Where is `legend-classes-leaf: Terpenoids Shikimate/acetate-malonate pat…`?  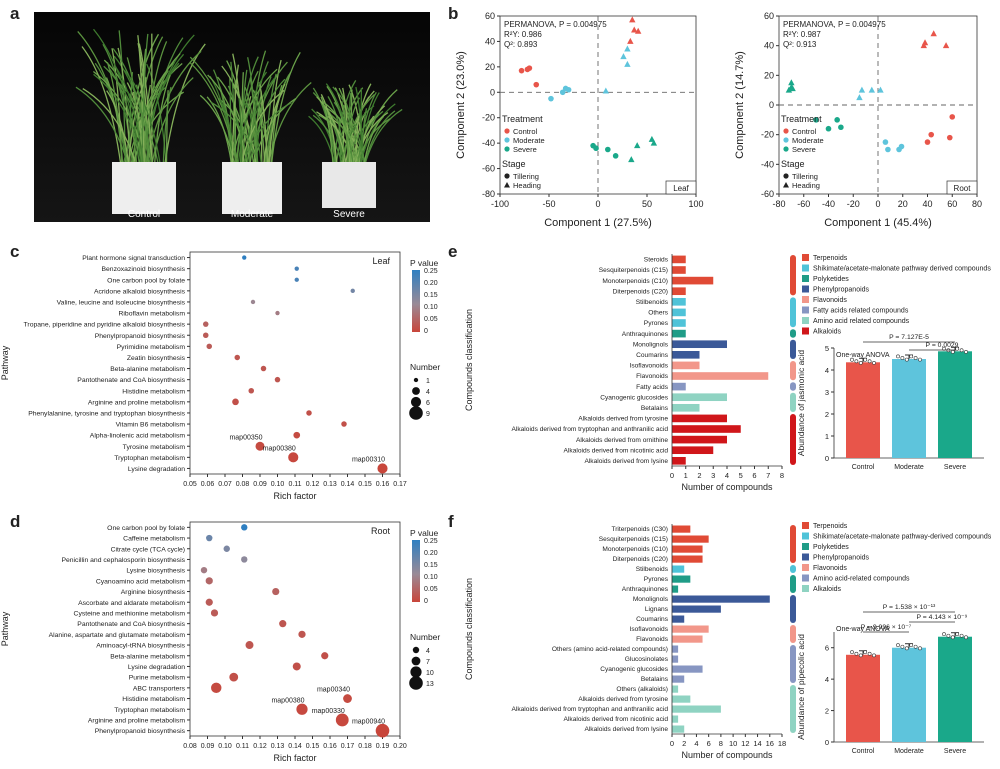 legend-classes-leaf: Terpenoids Shikimate/acetate-malonate pat… is located at coordinates (896, 295).